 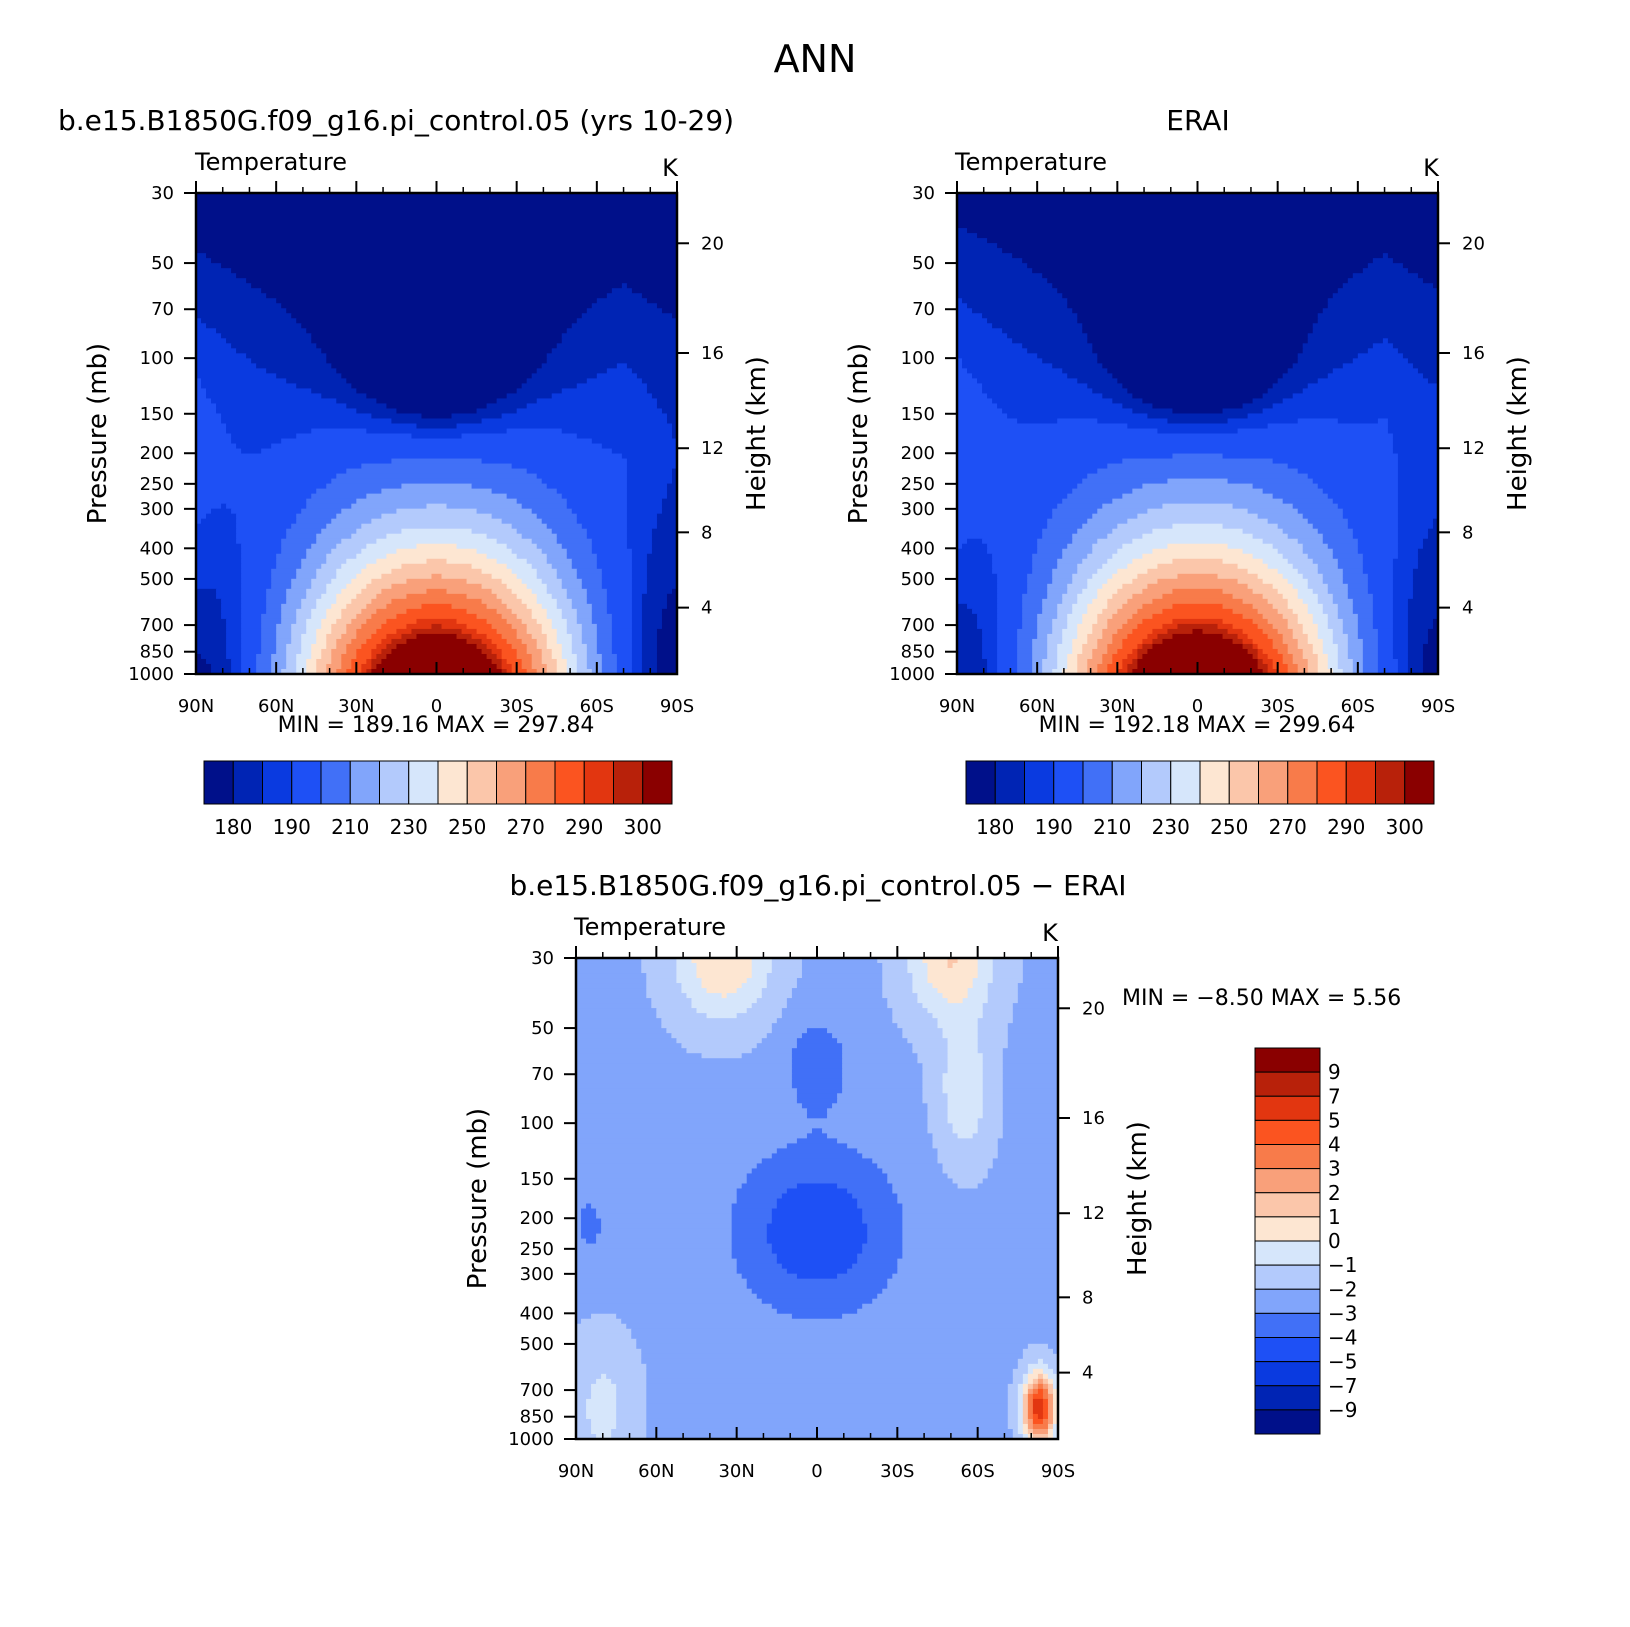 I want to click on colorbar-swatch, so click(x=1126, y=782).